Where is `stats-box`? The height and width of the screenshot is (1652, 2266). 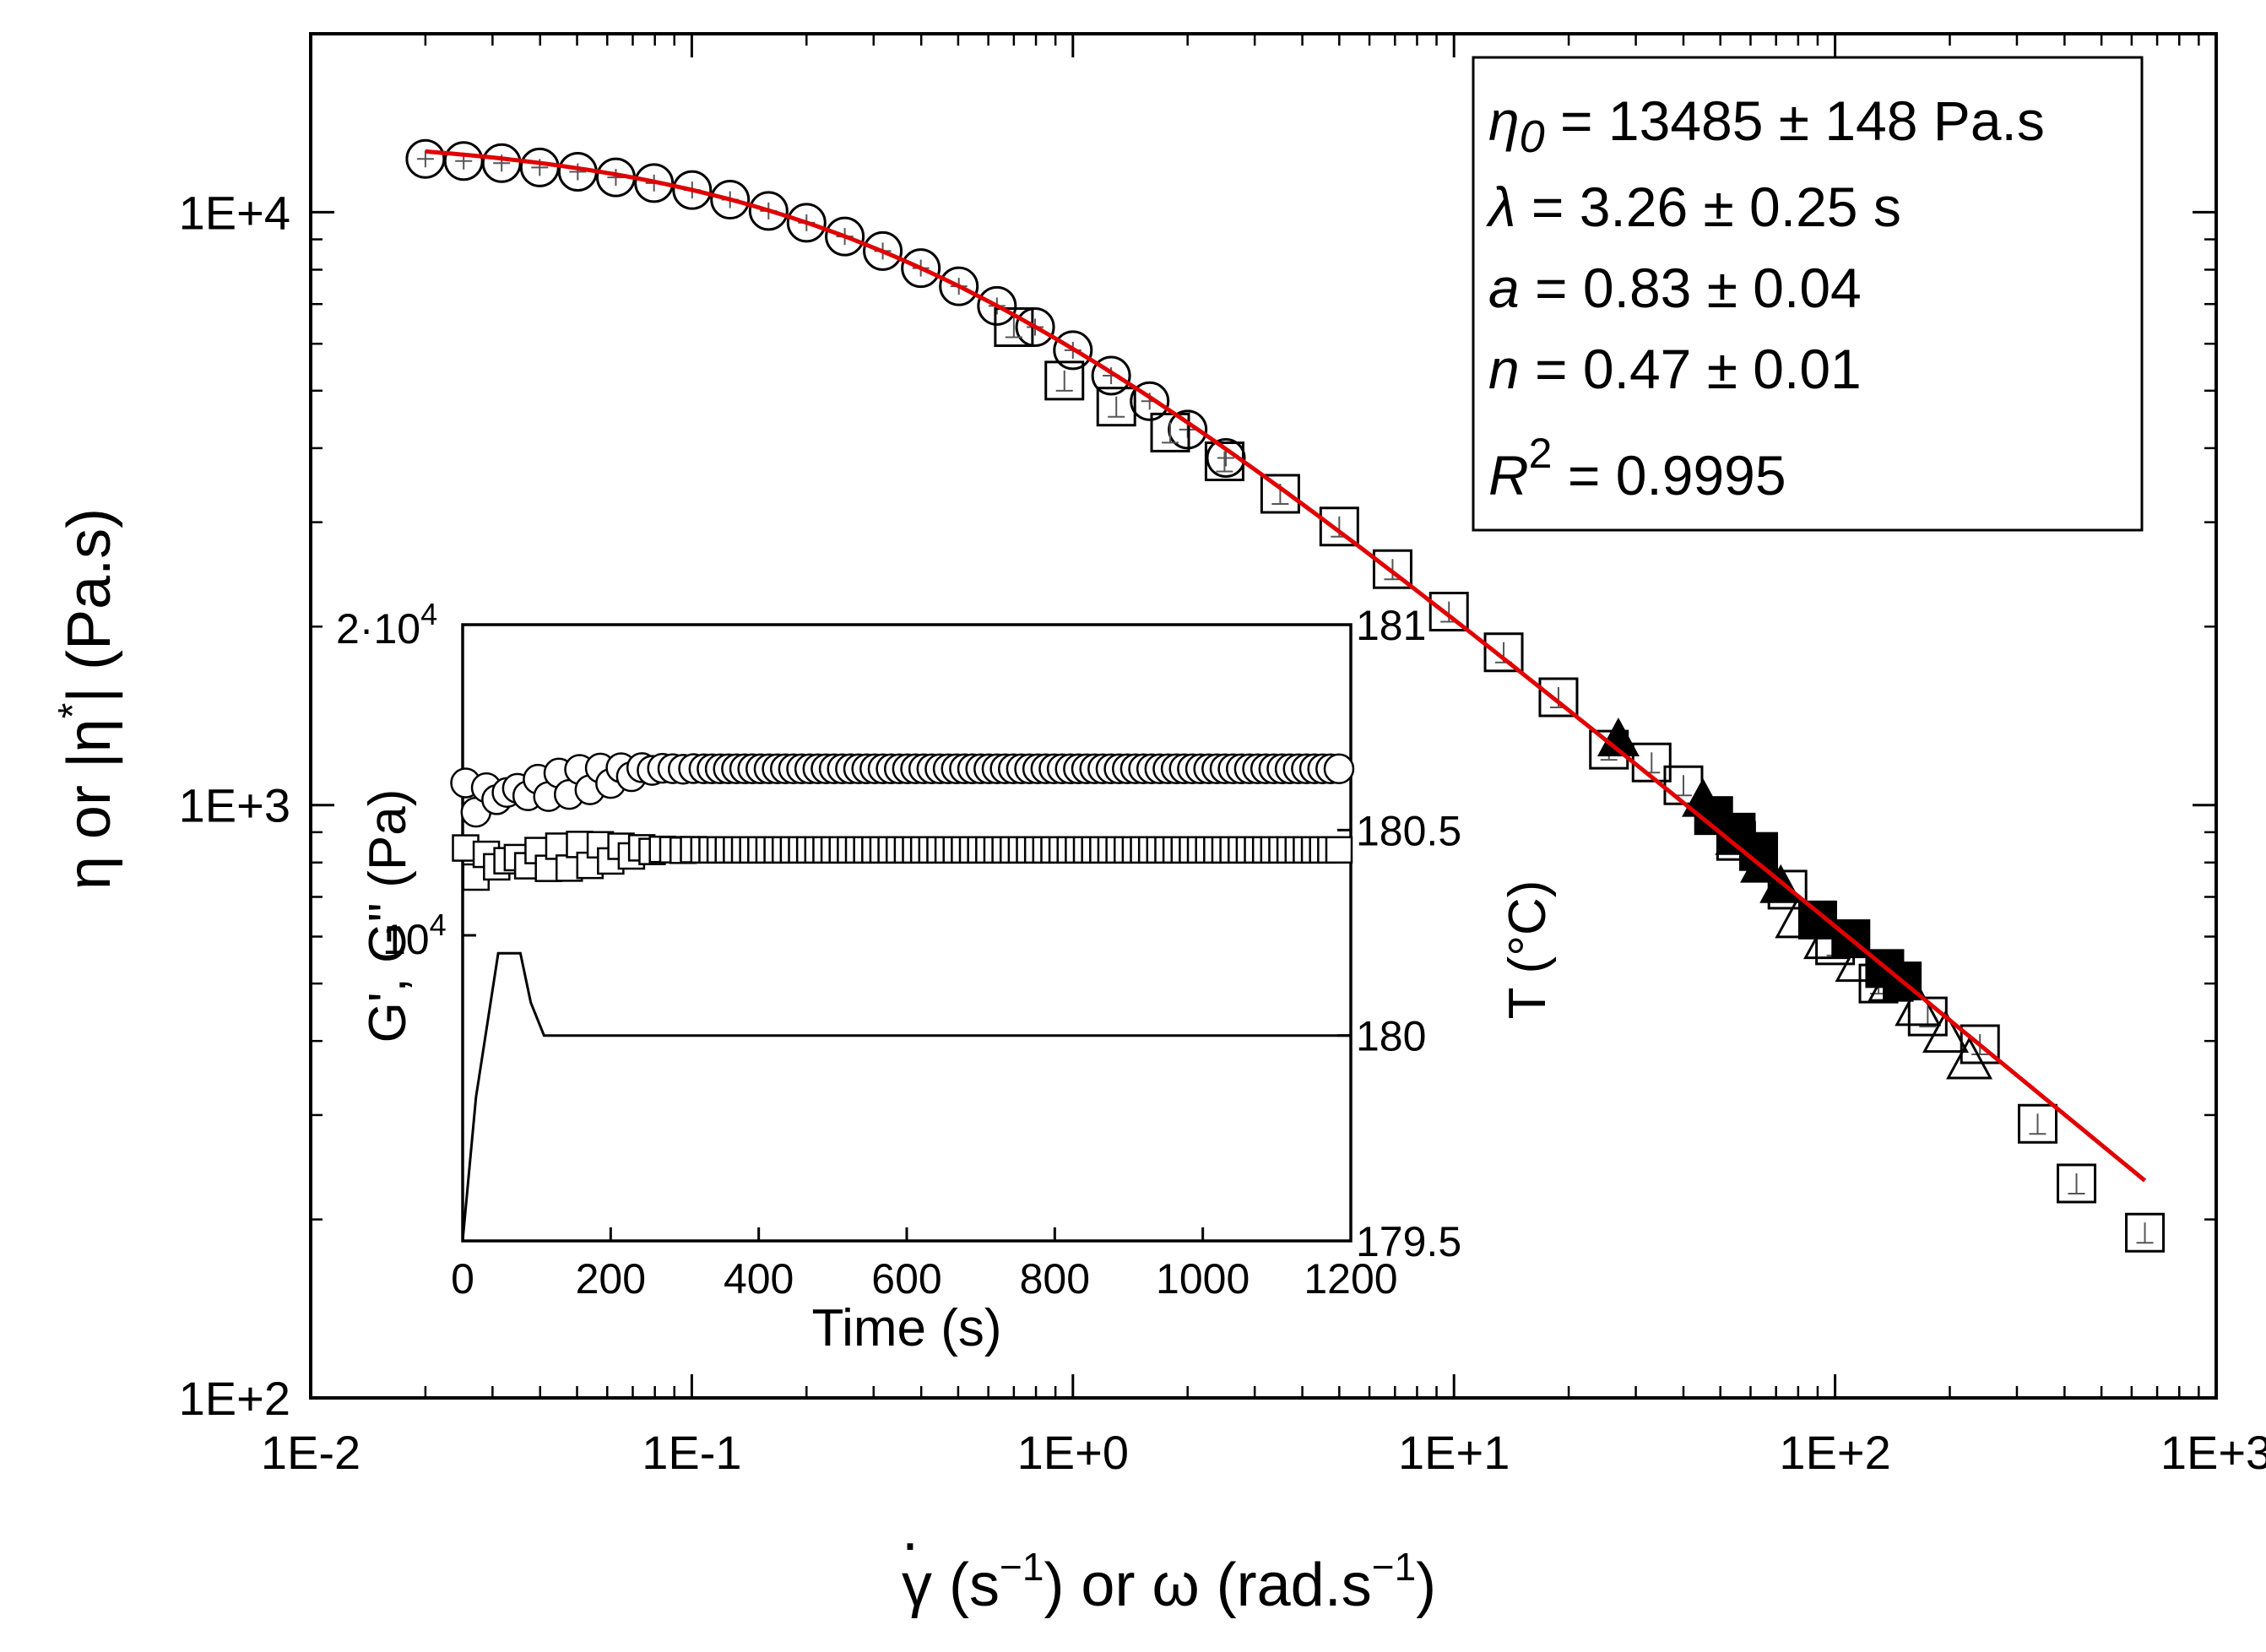
stats-box is located at coordinates (1808, 294).